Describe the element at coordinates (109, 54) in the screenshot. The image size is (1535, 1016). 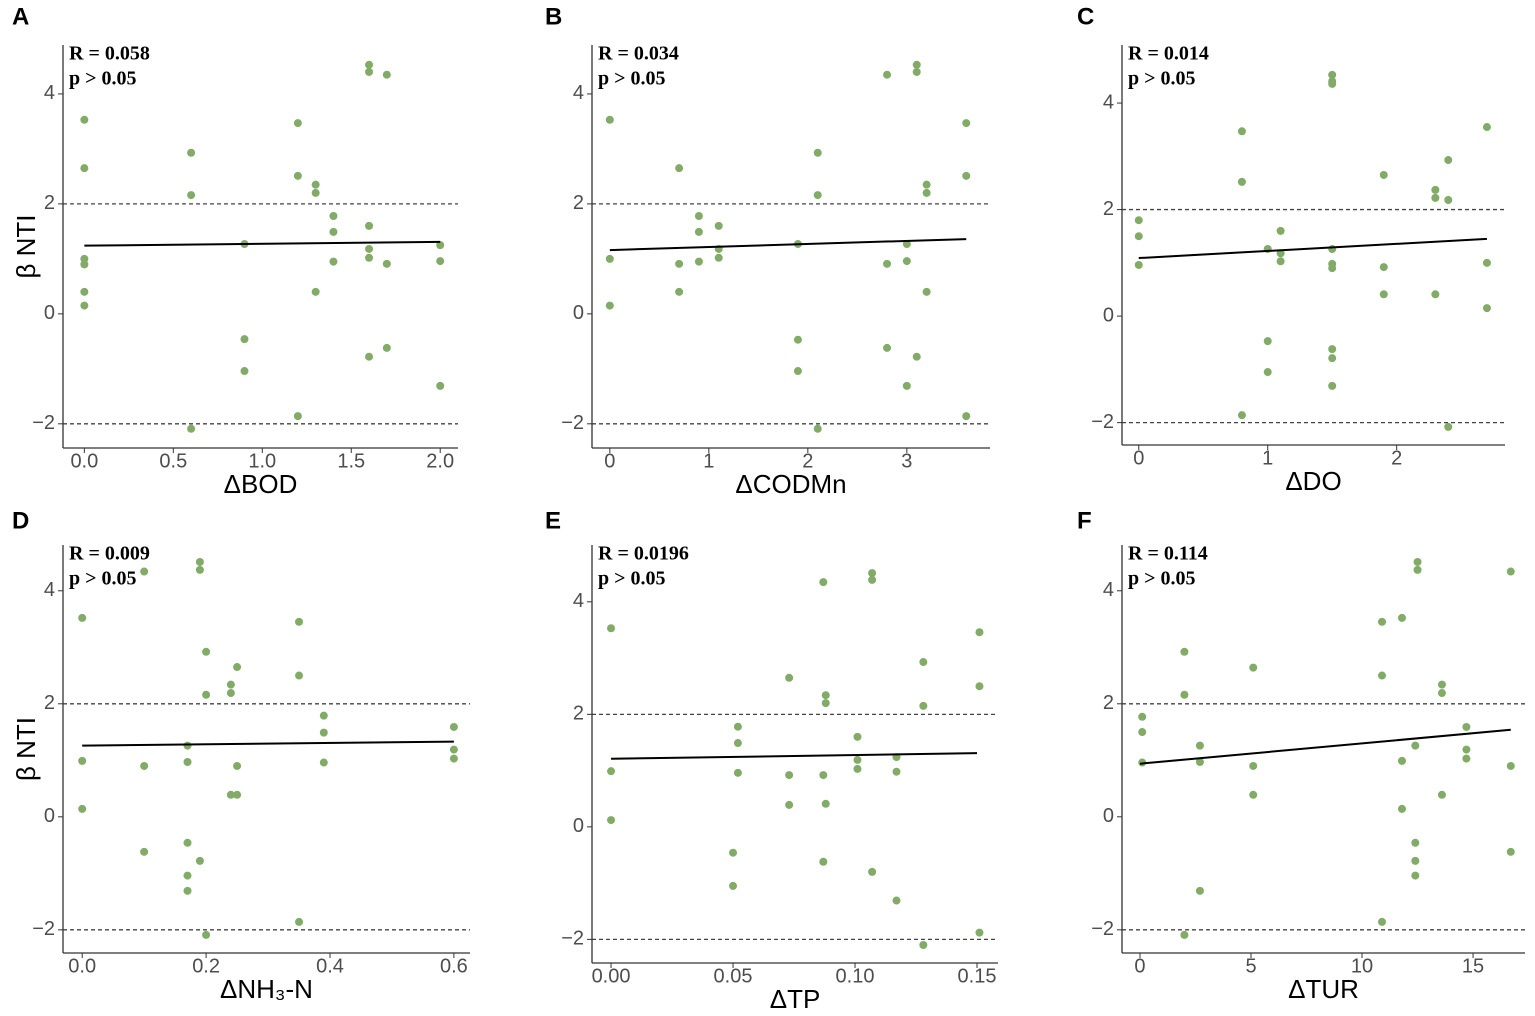
I see `annotation: R = 0.058` at that location.